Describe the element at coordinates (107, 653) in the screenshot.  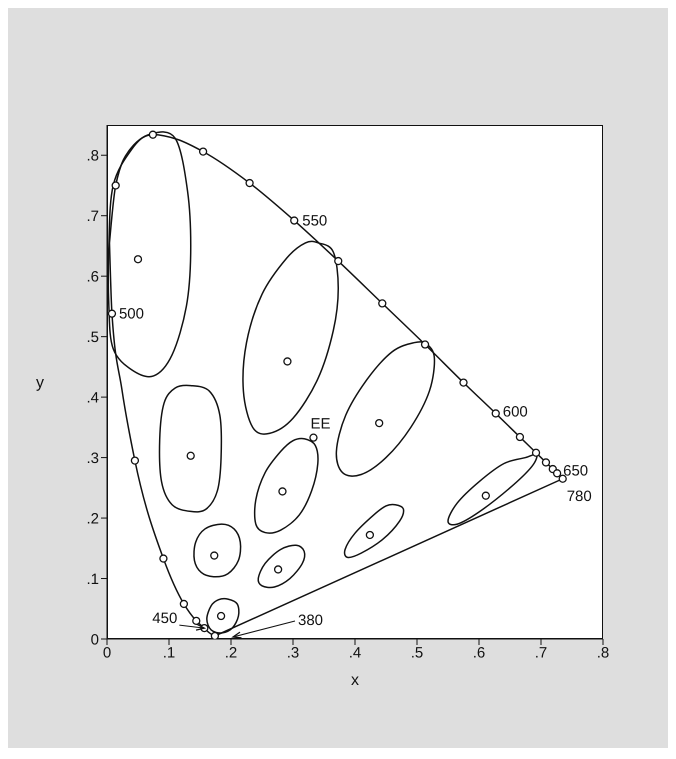
I see `x-tick-label: 0` at that location.